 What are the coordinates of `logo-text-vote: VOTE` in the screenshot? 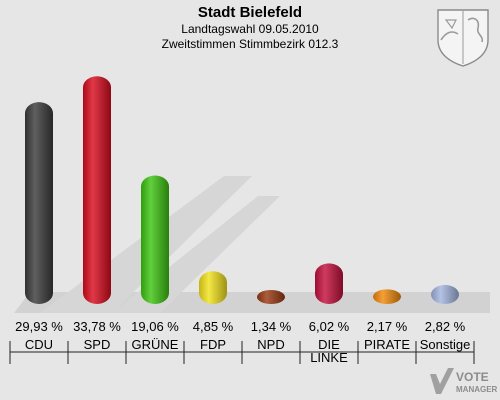 It's located at (472, 377).